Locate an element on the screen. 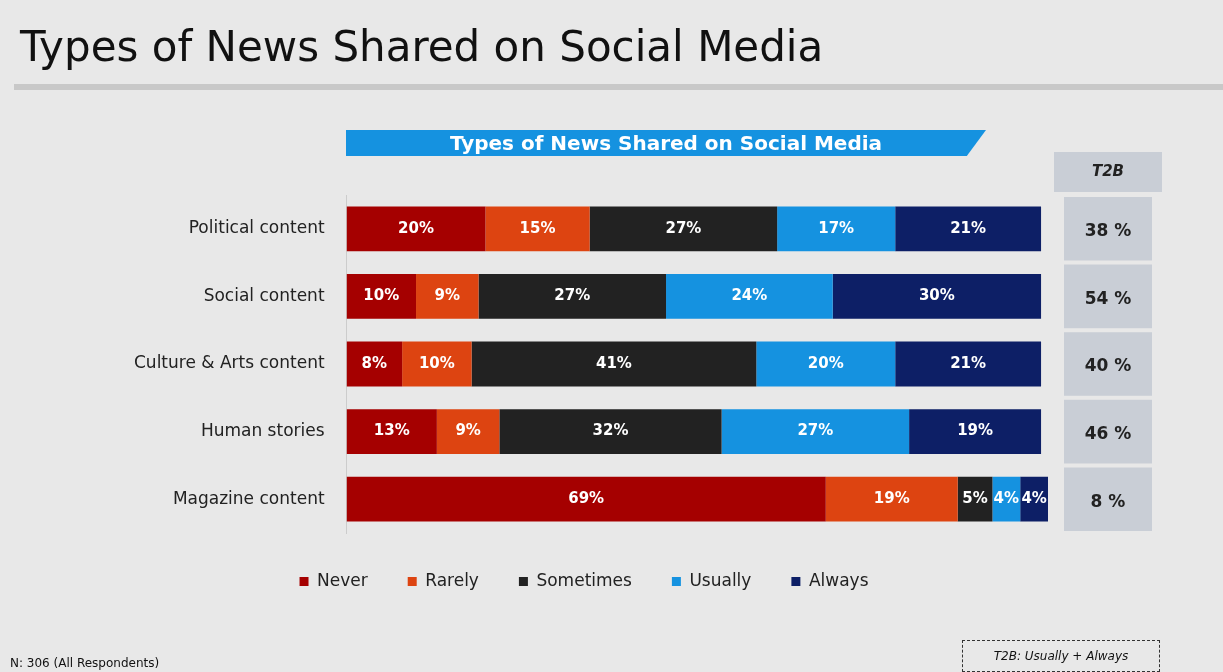  text: 8 % is located at coordinates (1108, 500).